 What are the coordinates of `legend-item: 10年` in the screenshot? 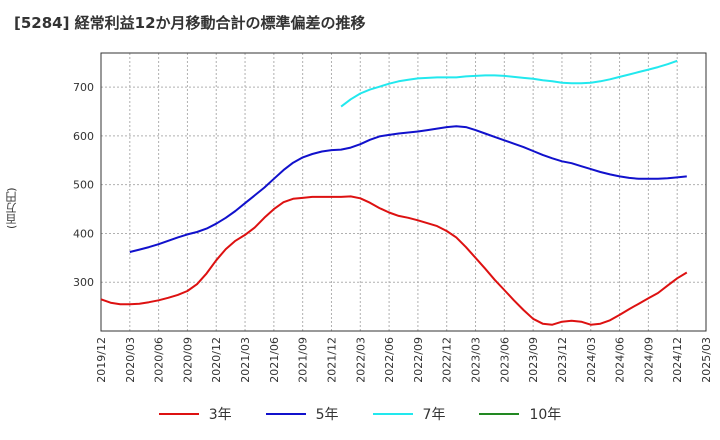 It's located at (520, 414).